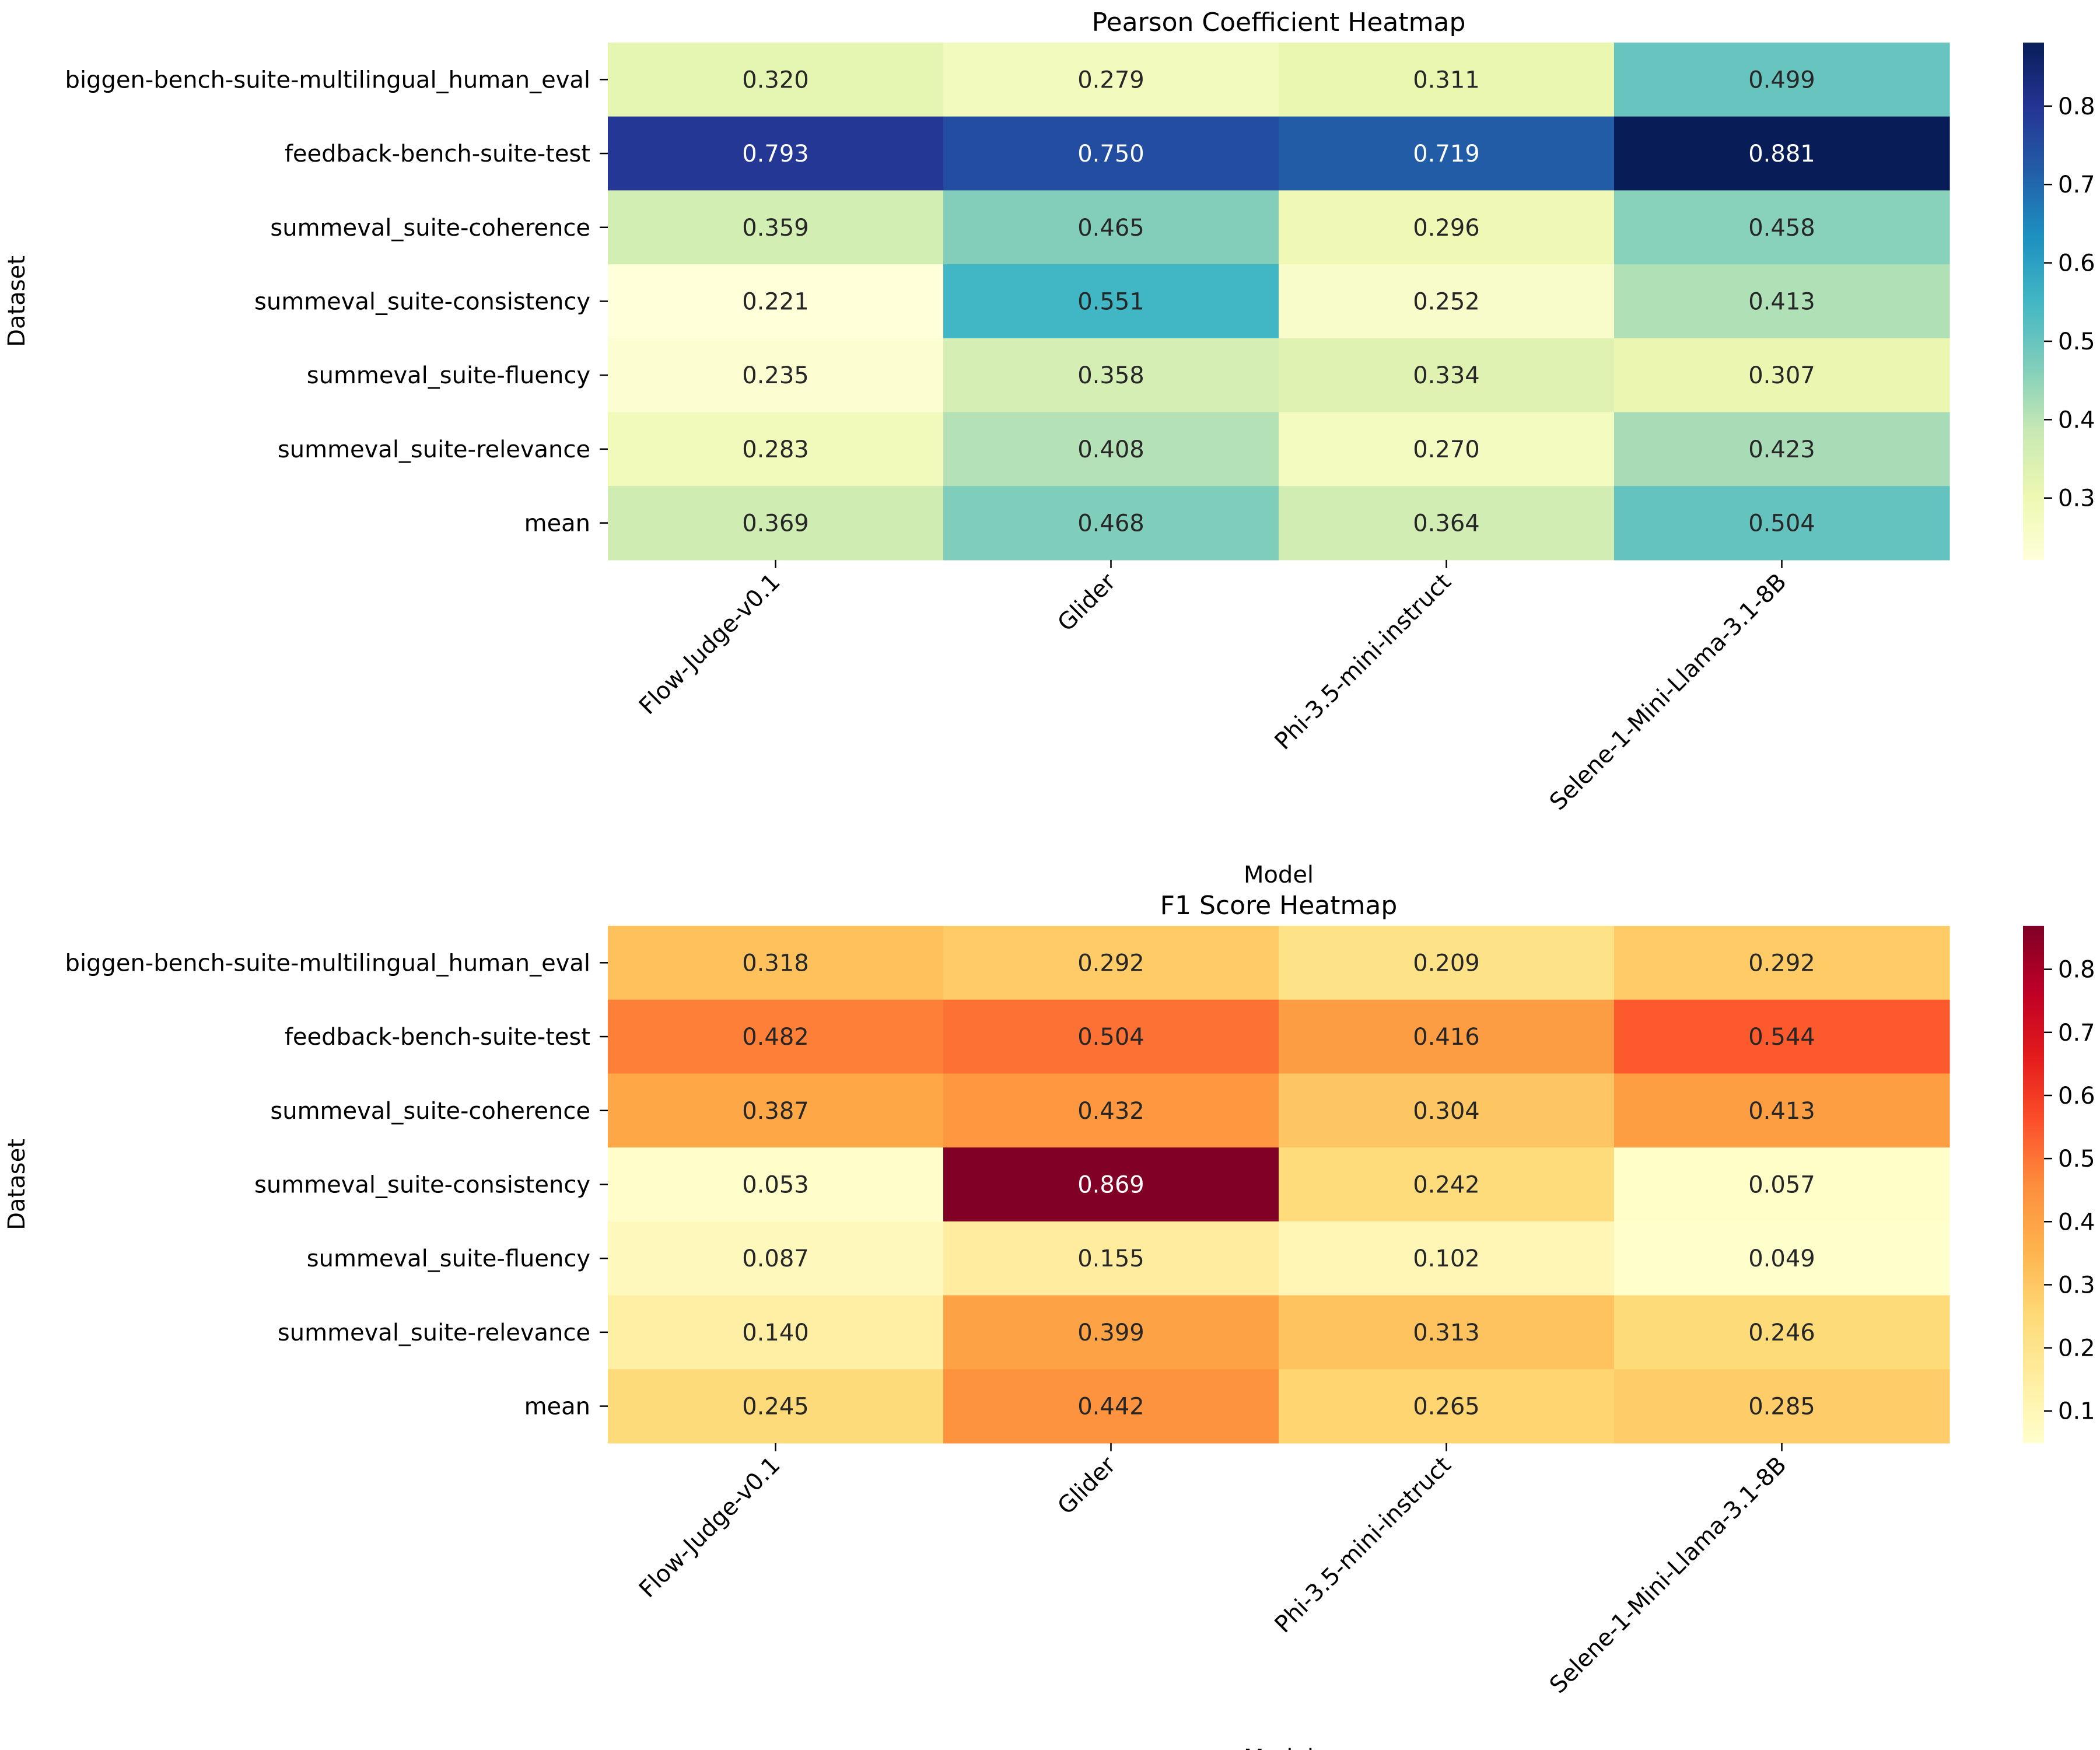  I want to click on cell-value-label: 0.499, so click(1781, 79).